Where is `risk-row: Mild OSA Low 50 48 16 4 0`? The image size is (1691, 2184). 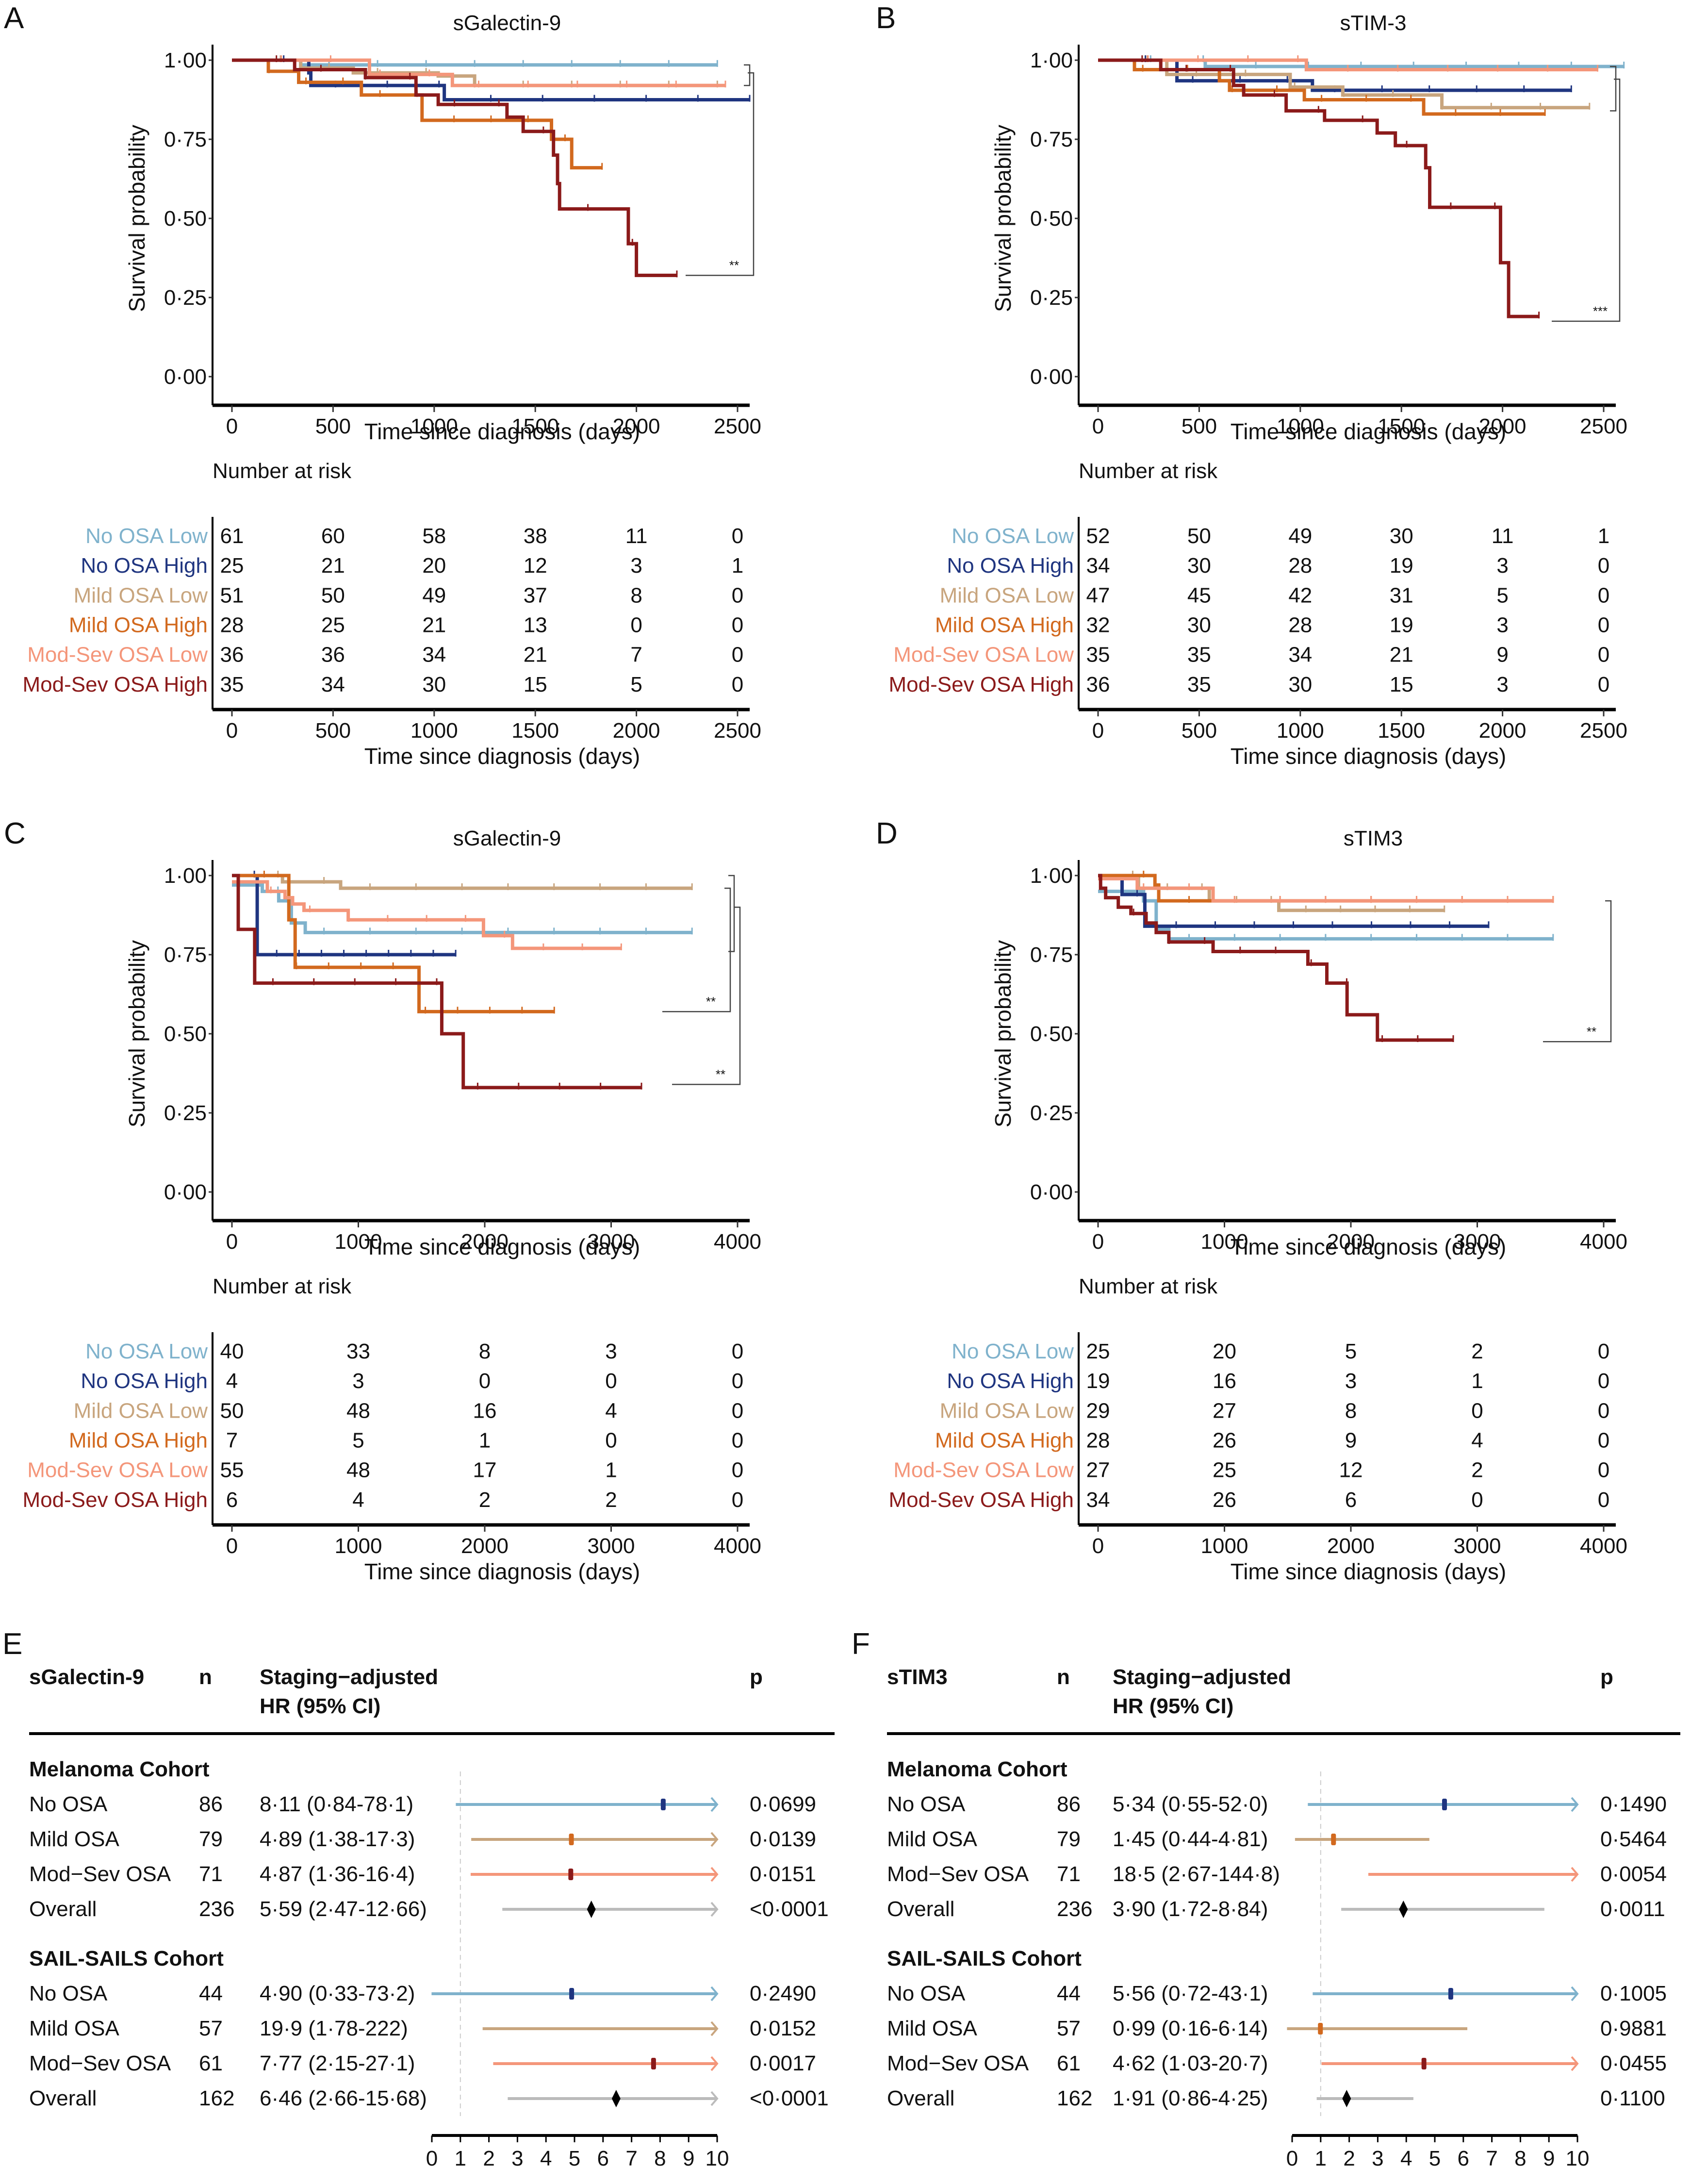
risk-row: Mild OSA Low 50 48 16 4 0 is located at coordinates (409, 1411).